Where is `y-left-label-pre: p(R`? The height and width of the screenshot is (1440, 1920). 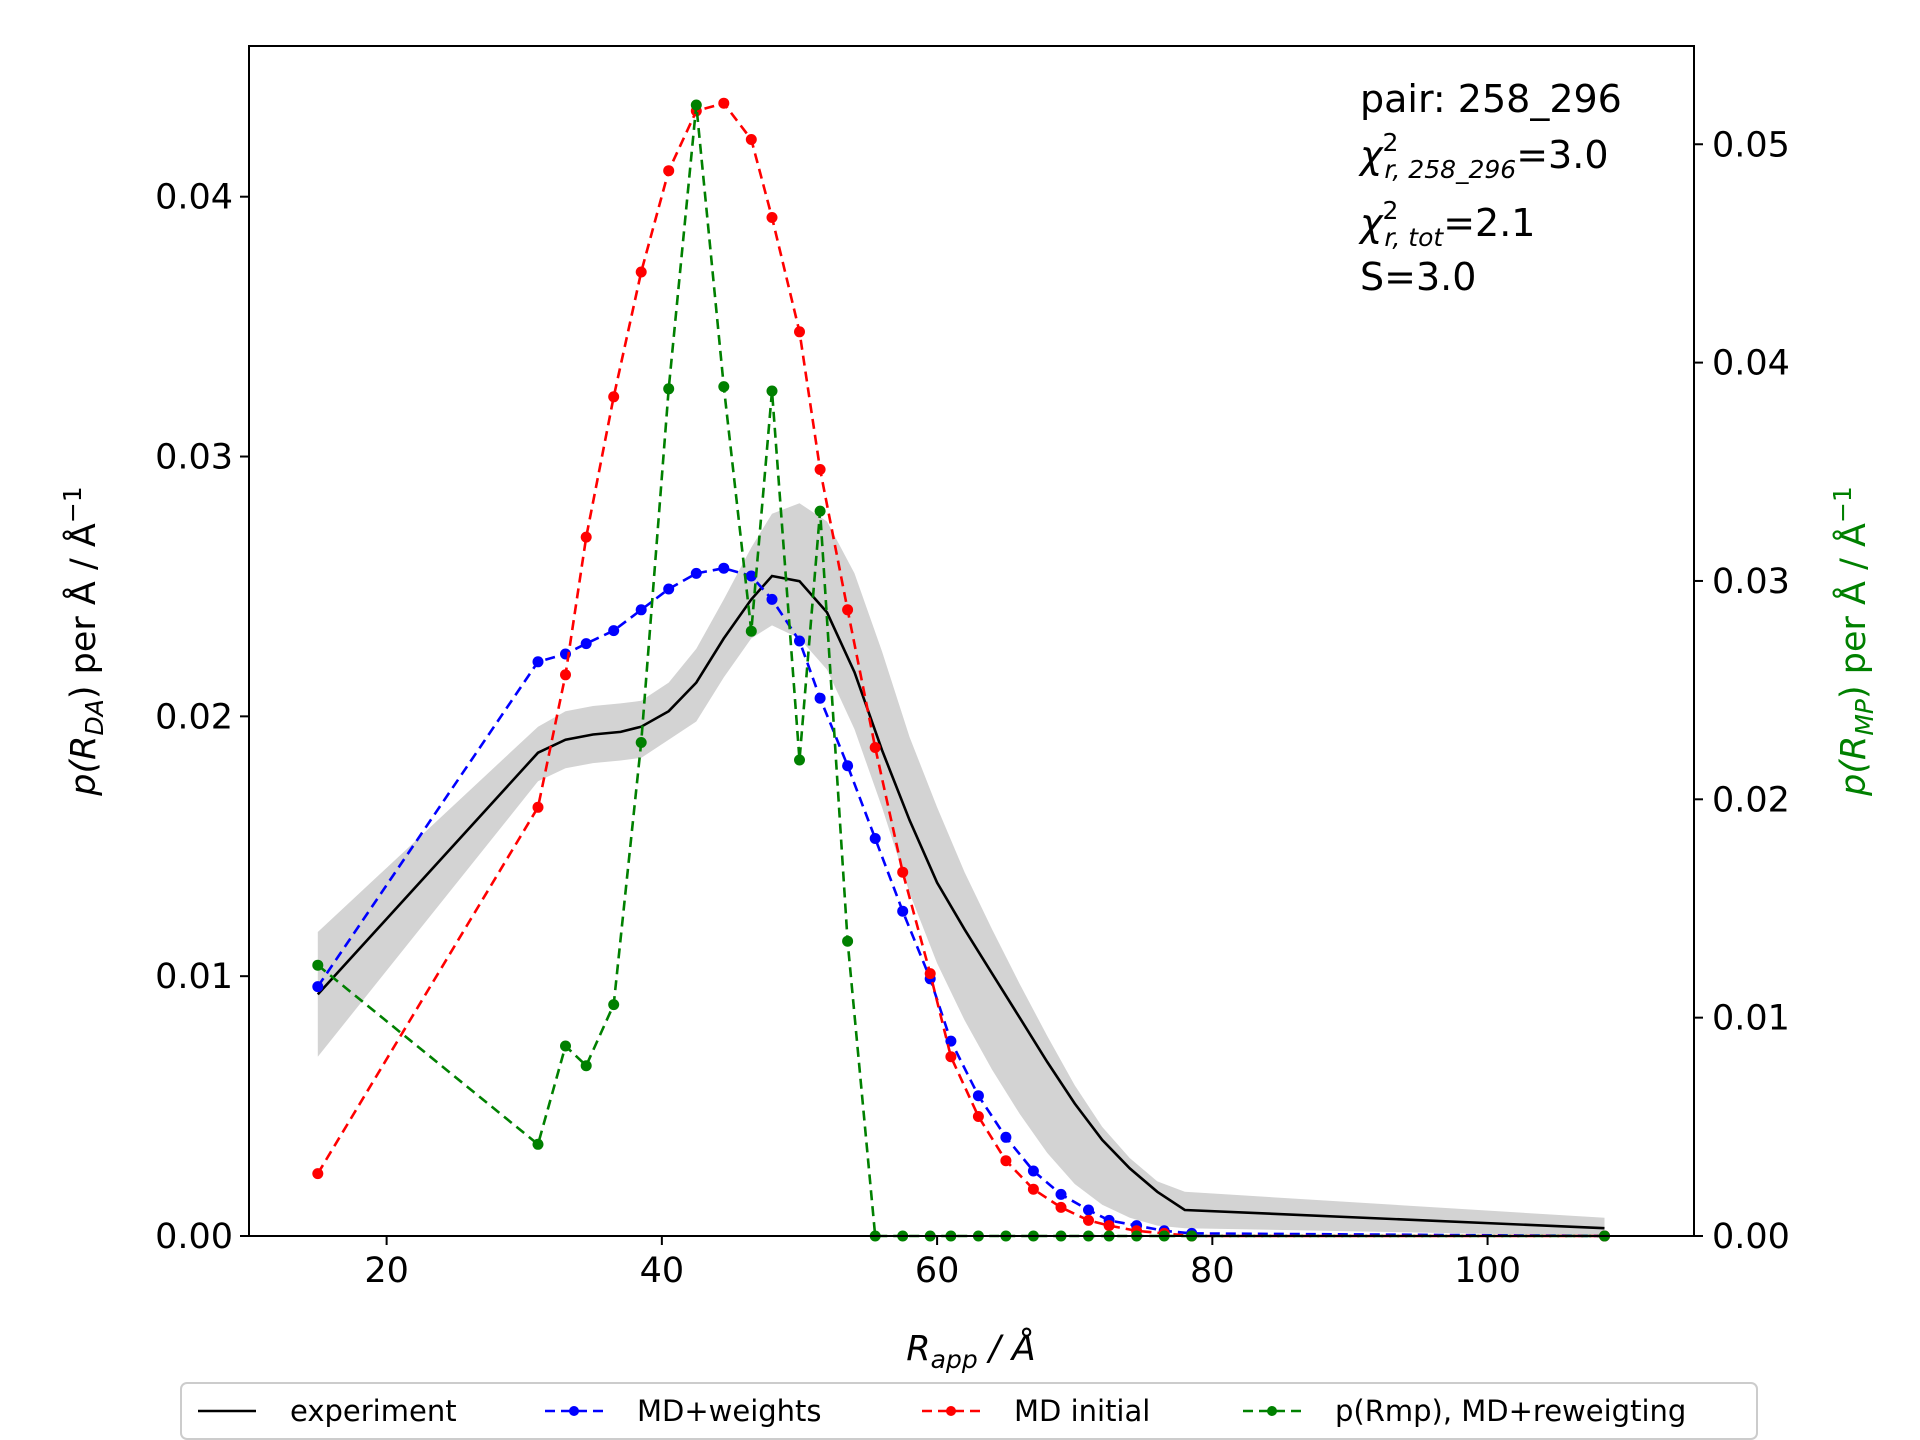 y-left-label-pre: p(R is located at coordinates (84, 766).